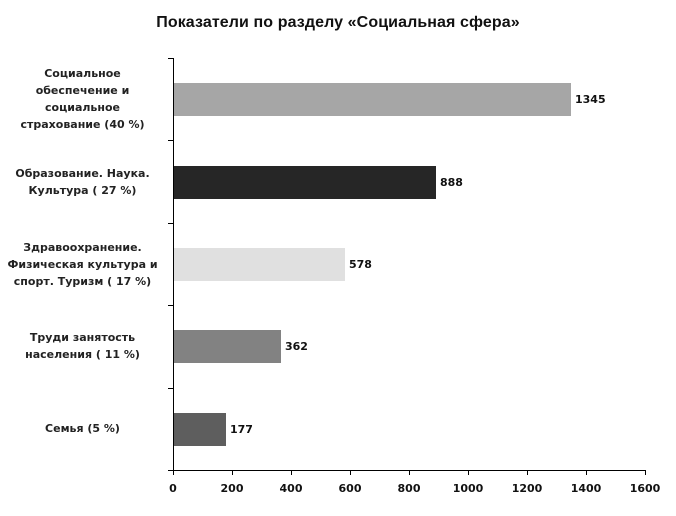 The image size is (676, 516). I want to click on category-label-line: Социальное, so click(82, 73).